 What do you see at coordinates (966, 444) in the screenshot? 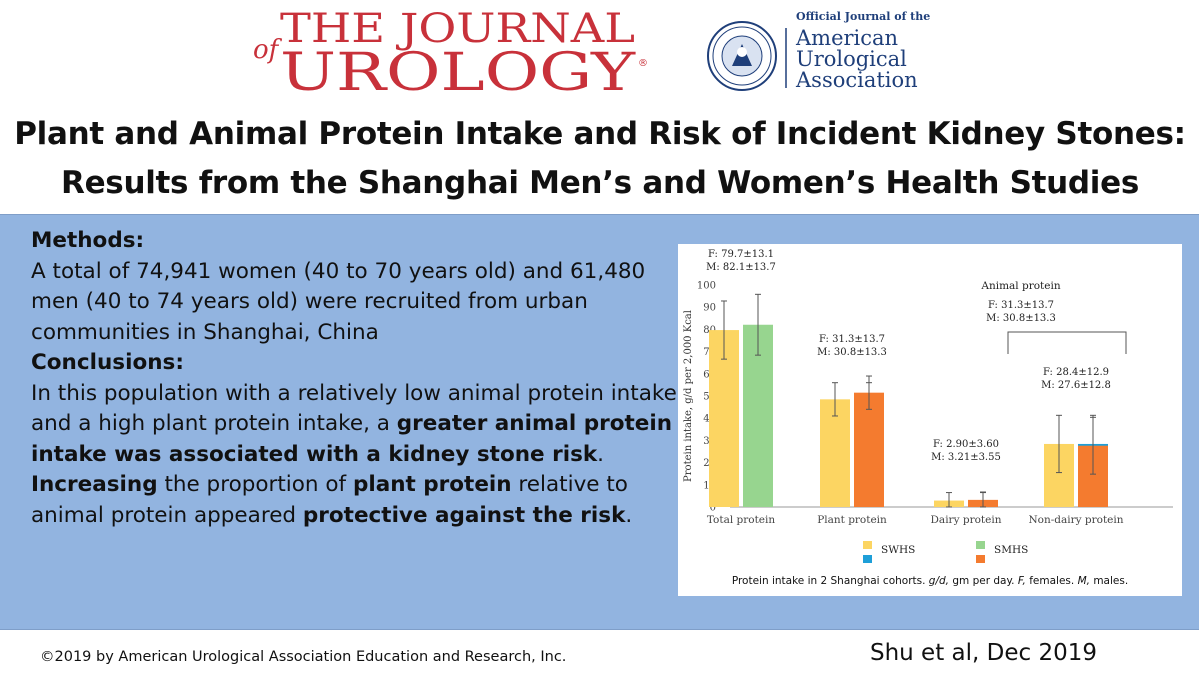
I see `annotation-line-1: F: 2.90±3.60` at bounding box center [966, 444].